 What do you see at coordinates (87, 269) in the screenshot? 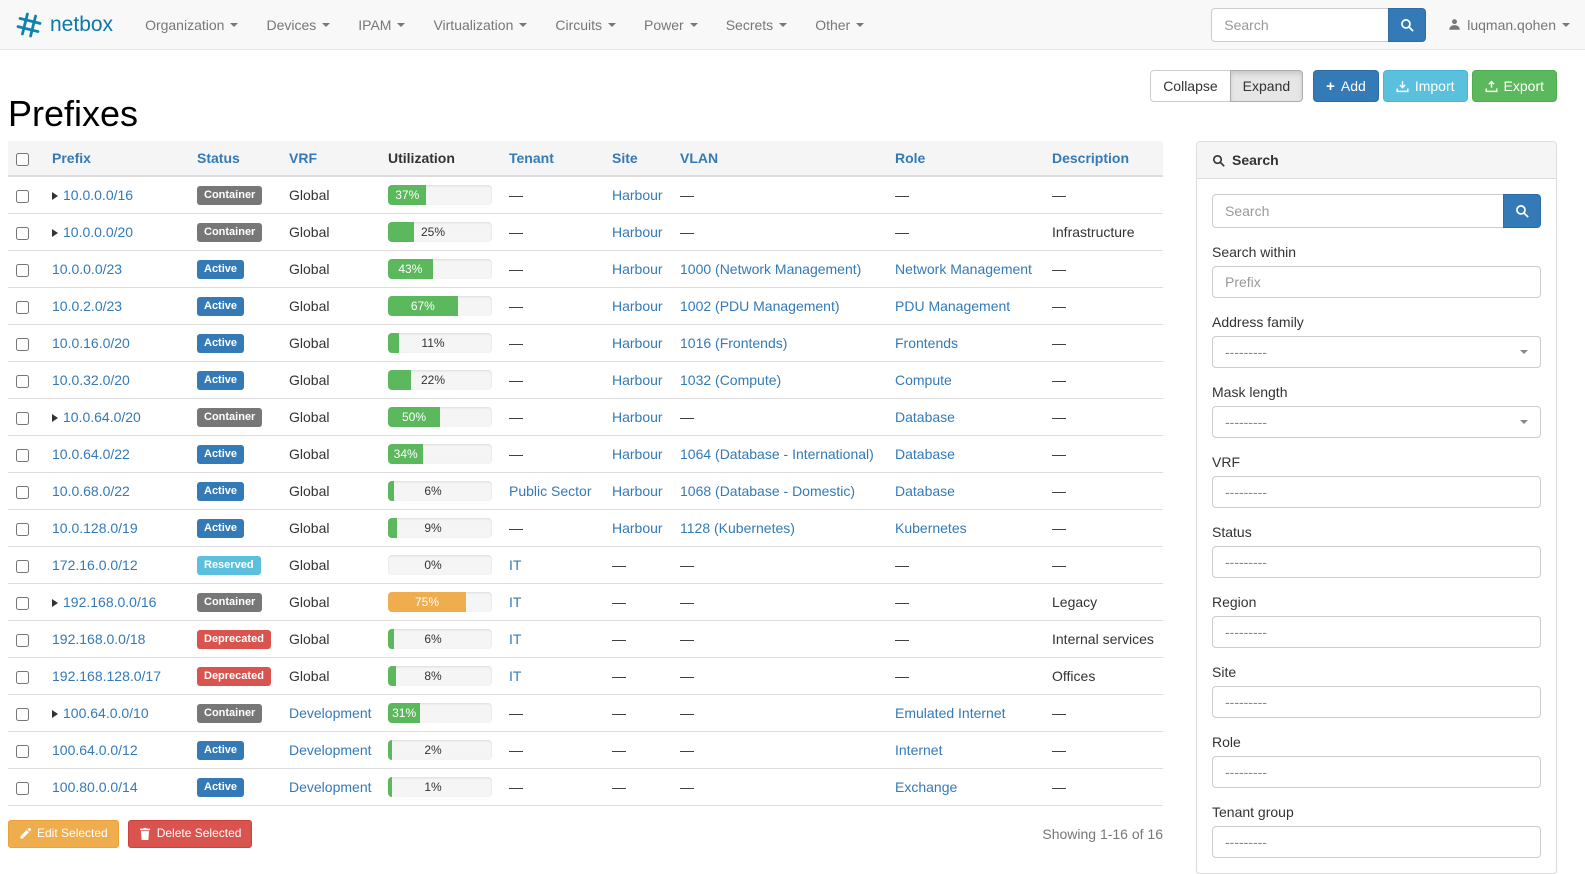
I see `prefix-link: 10.0.0.0/23` at bounding box center [87, 269].